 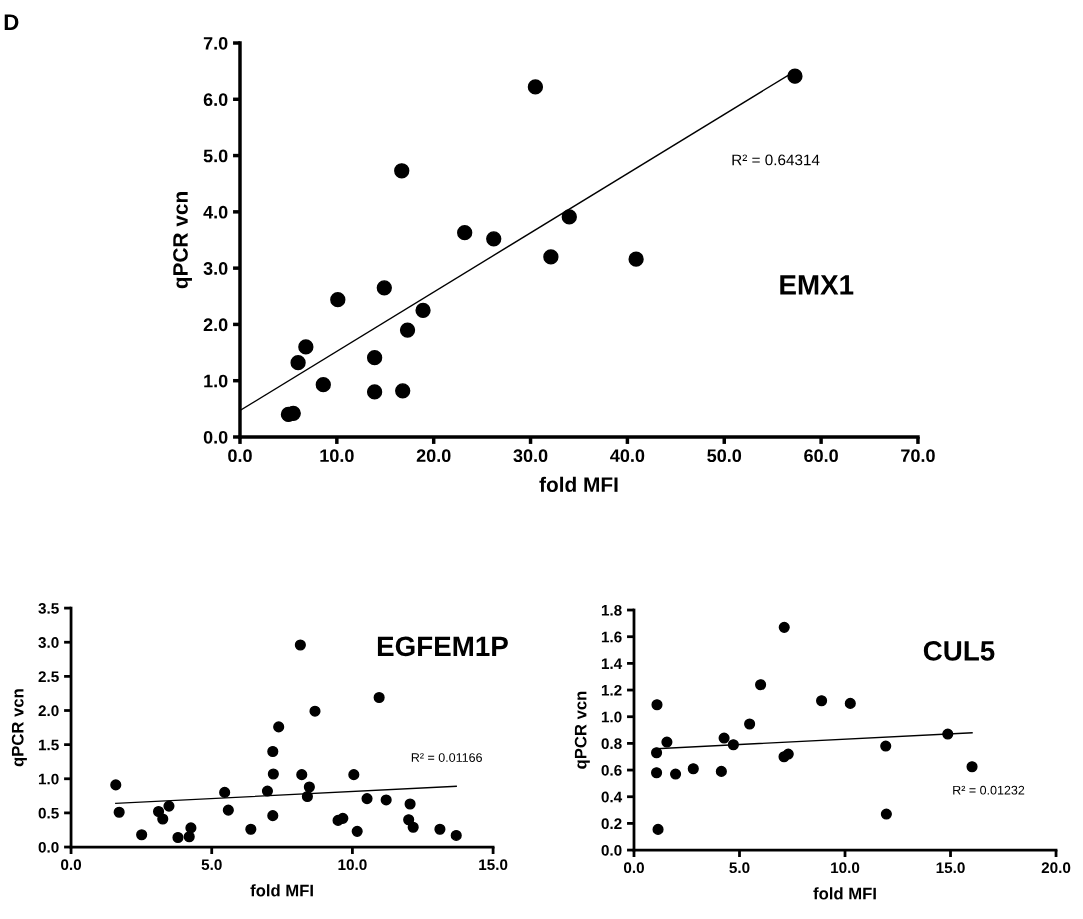 I want to click on annotation: R² = 0.01166, so click(x=446, y=757).